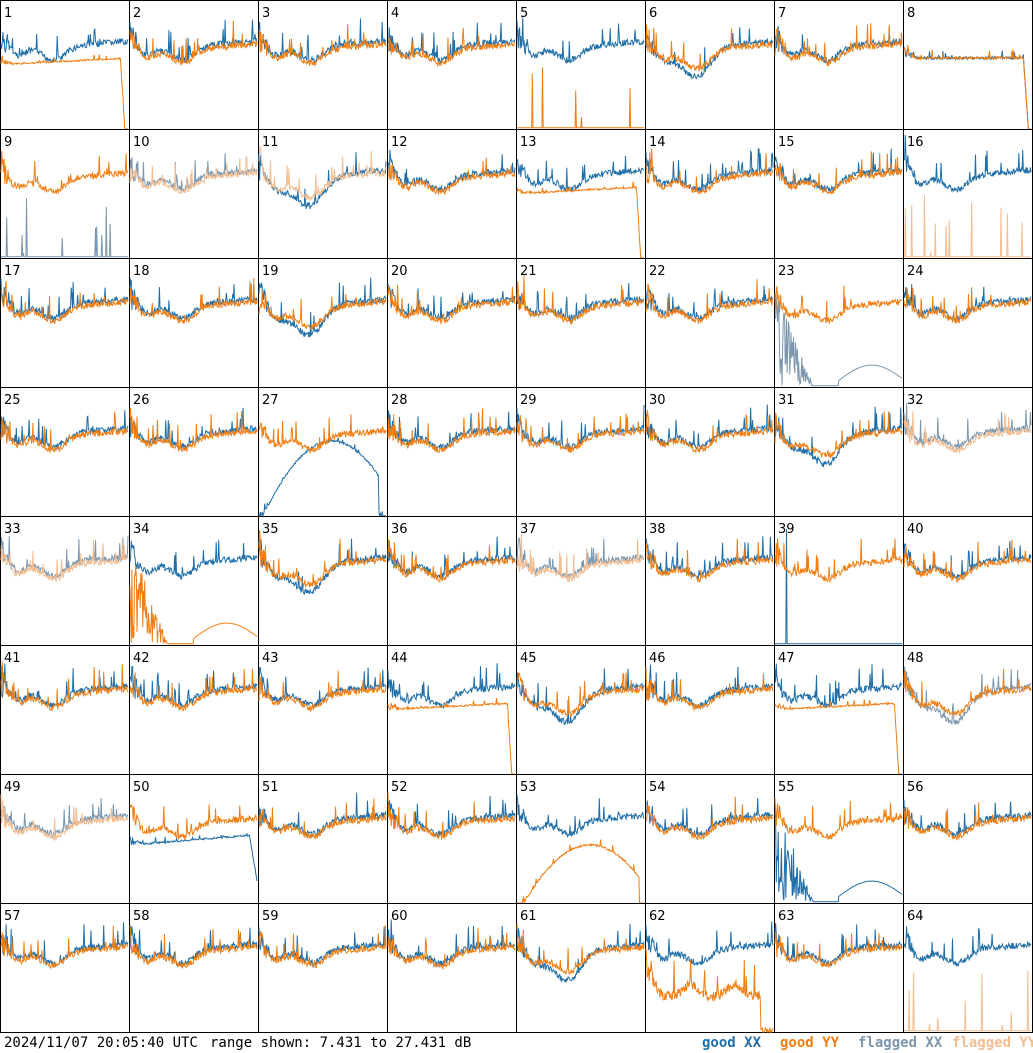 Image resolution: width=1033 pixels, height=1053 pixels. I want to click on antenna-panel-8: 8, so click(968, 65).